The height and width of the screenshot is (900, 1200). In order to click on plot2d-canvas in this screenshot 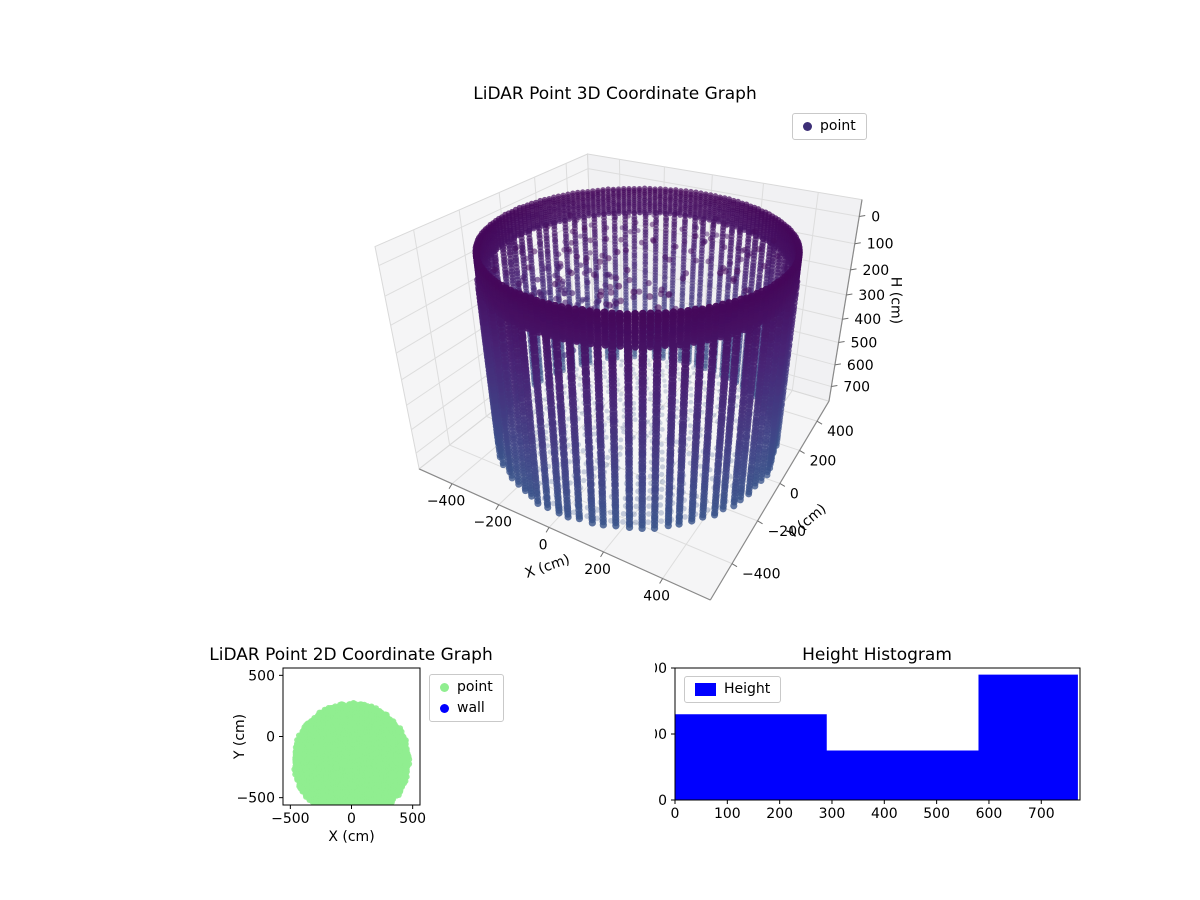, I will do `click(335, 760)`.